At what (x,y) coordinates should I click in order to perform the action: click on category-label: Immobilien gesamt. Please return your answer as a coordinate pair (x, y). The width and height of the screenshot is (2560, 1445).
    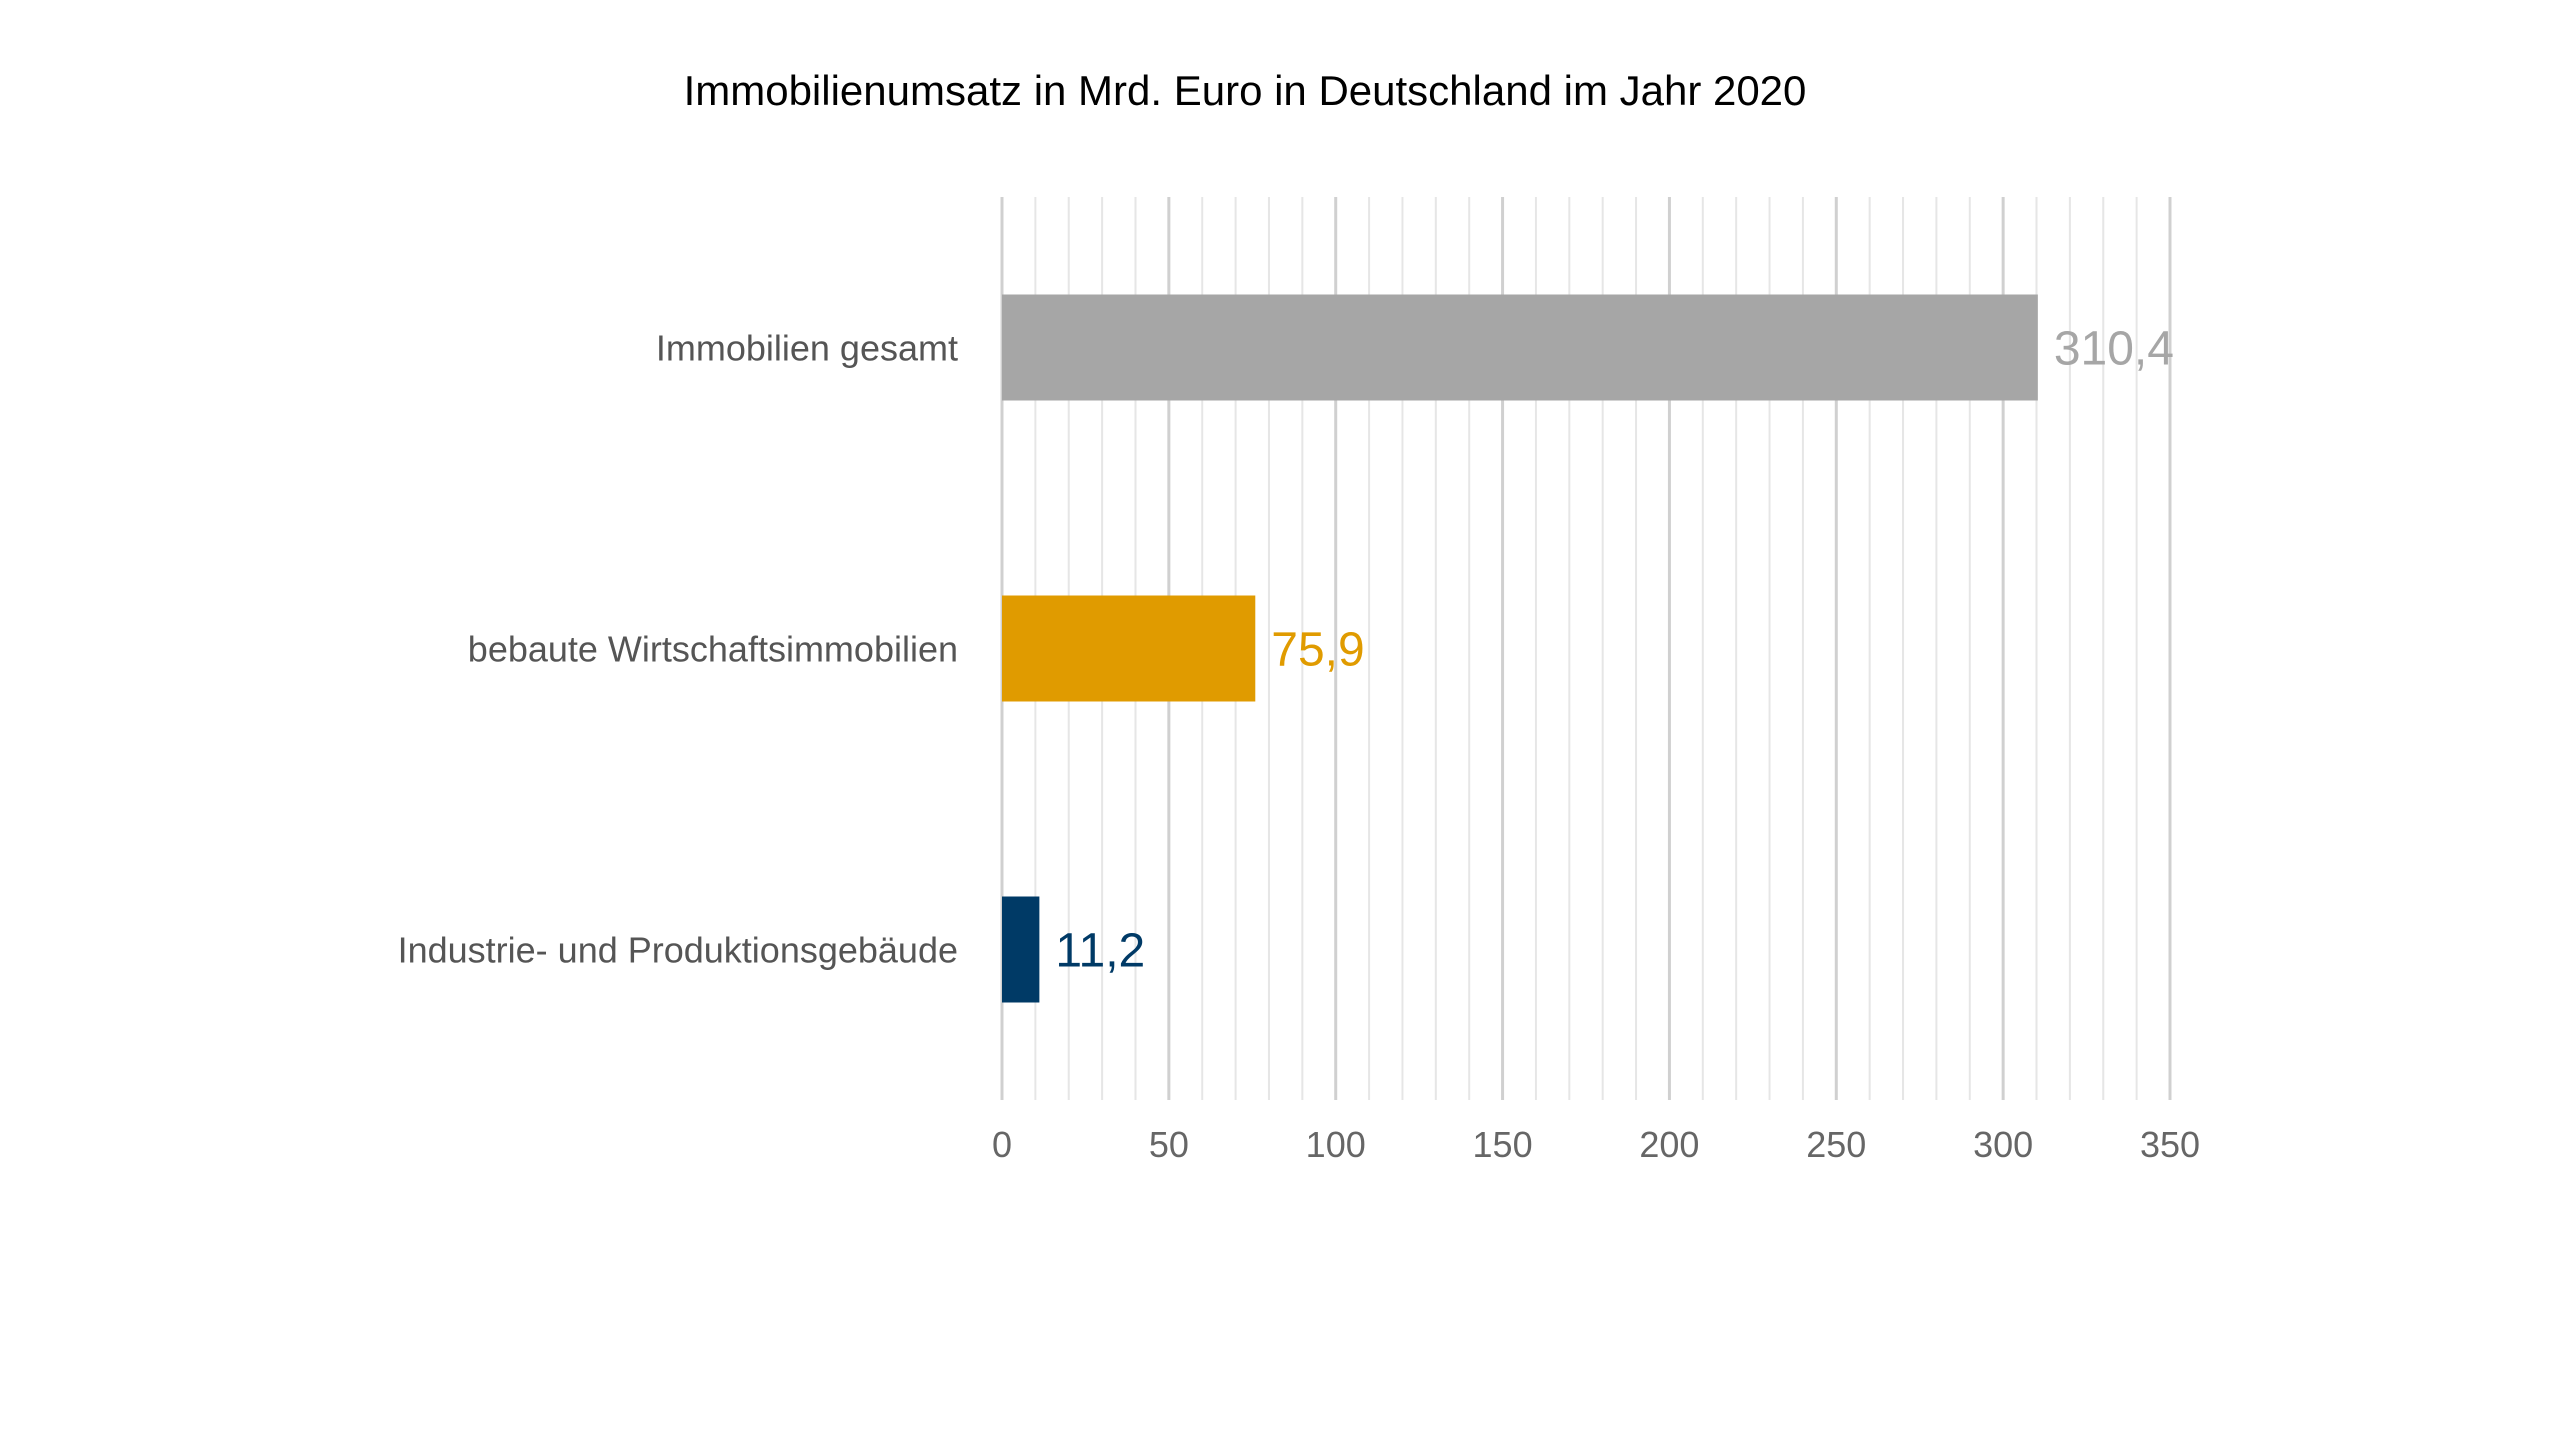
    Looking at the image, I should click on (807, 348).